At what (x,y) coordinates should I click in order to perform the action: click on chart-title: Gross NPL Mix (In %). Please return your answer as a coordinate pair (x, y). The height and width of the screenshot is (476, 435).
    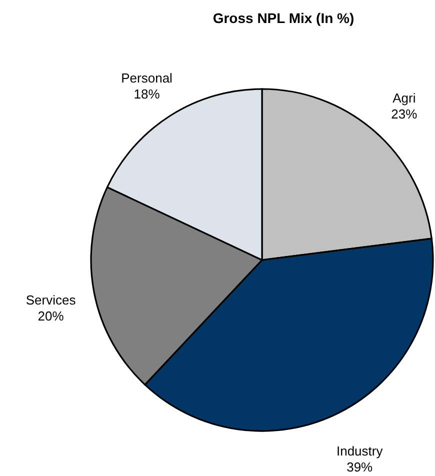
    Looking at the image, I should click on (283, 18).